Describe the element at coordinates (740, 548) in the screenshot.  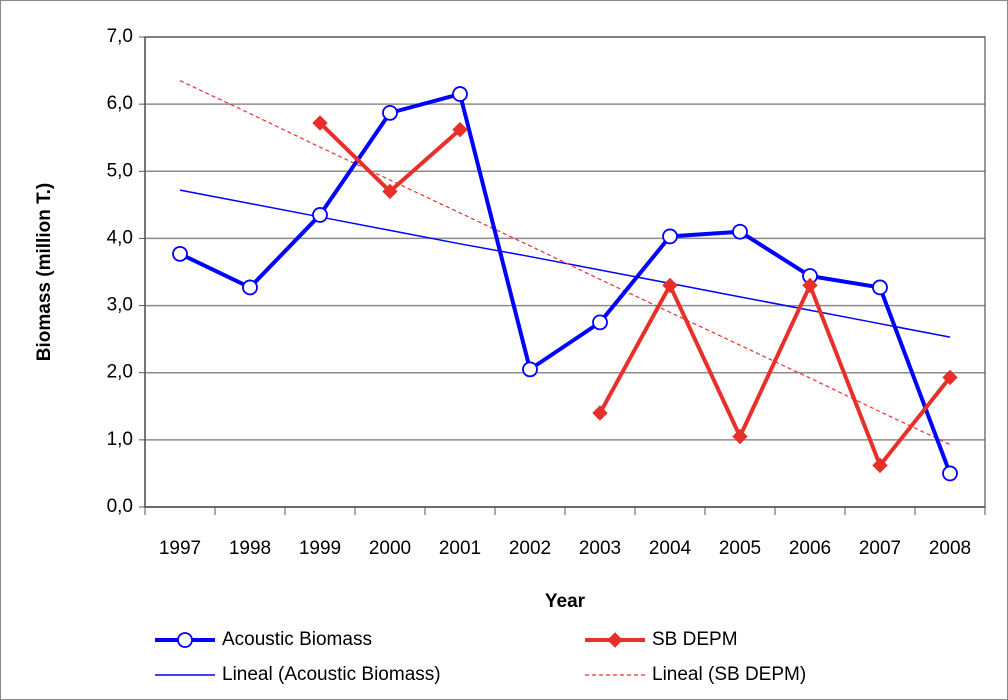
I see `x-tick-label: 2005` at that location.